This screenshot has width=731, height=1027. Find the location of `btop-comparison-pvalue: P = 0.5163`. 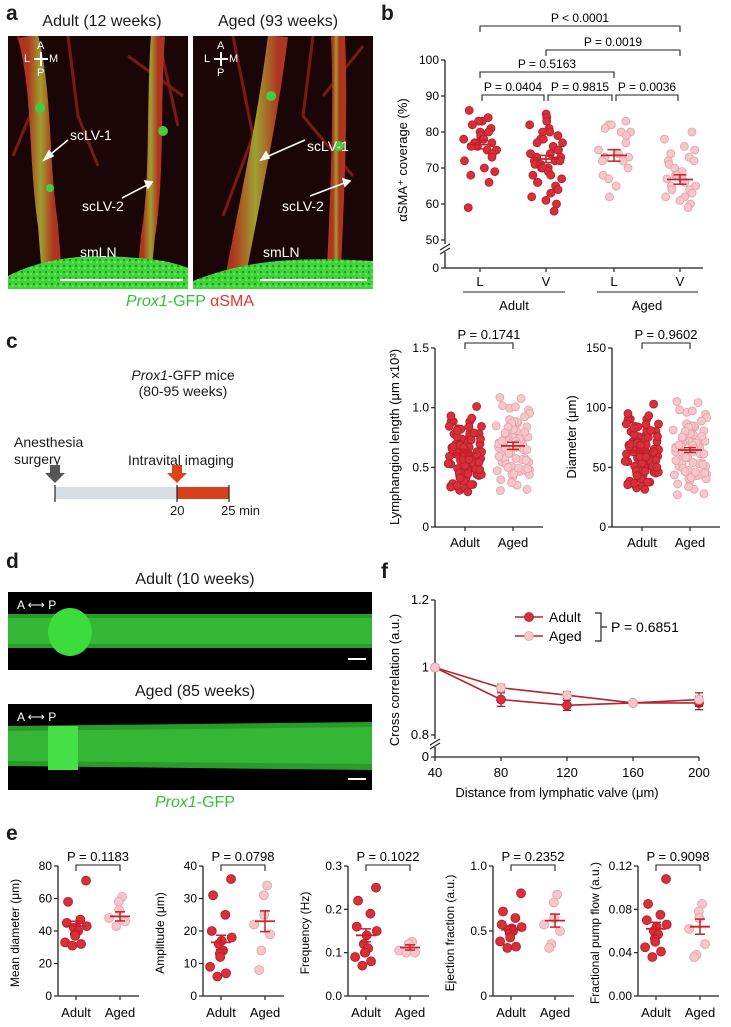

btop-comparison-pvalue: P = 0.5163 is located at coordinates (547, 64).